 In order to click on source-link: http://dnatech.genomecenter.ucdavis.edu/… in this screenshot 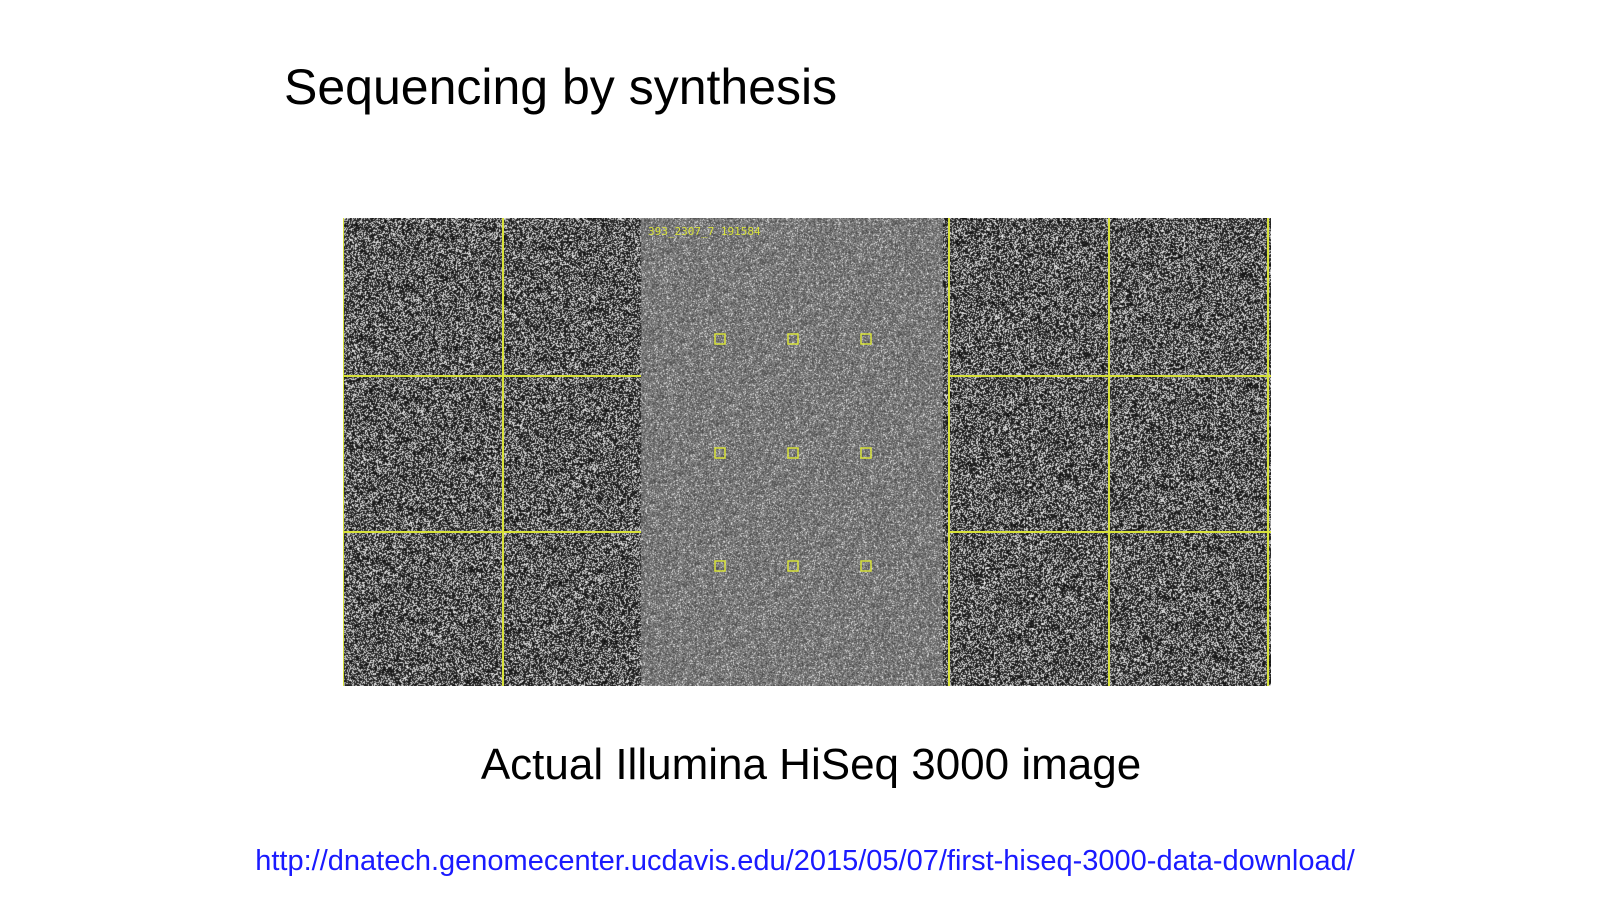, I will do `click(805, 861)`.